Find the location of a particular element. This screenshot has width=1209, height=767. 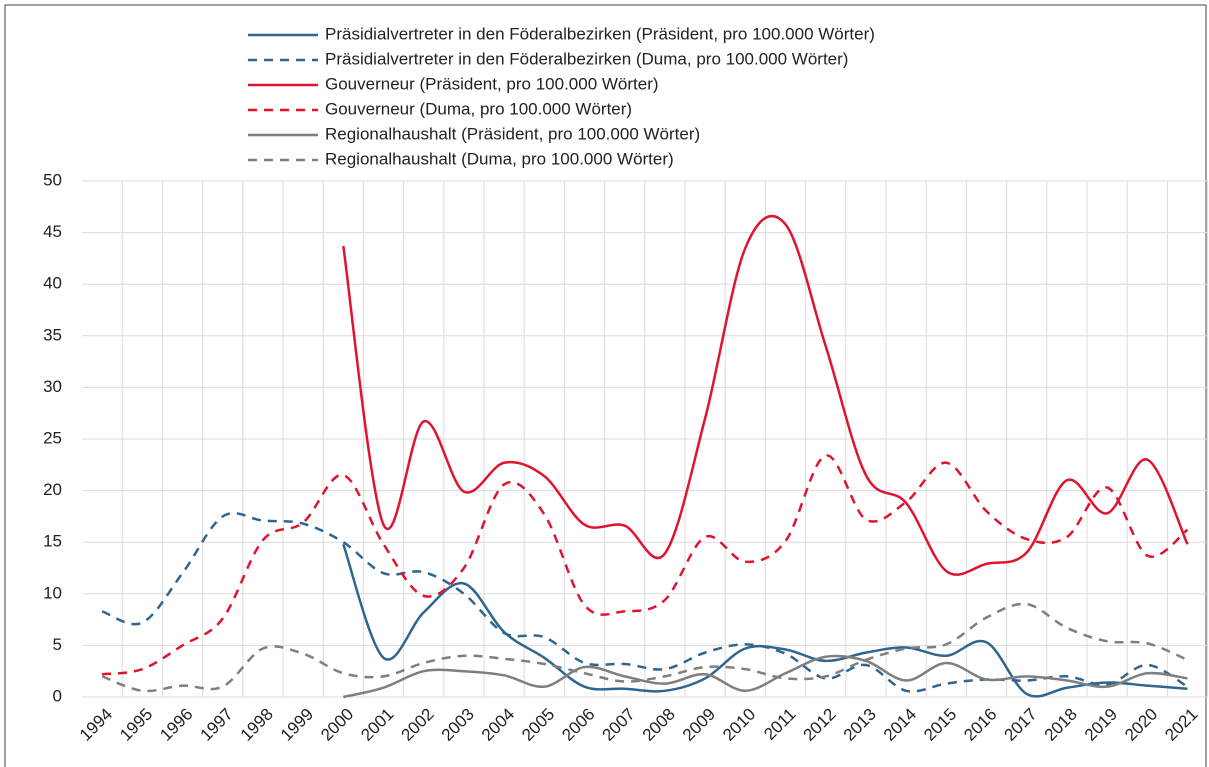

x-tick-label: 2018 is located at coordinates (1061, 725).